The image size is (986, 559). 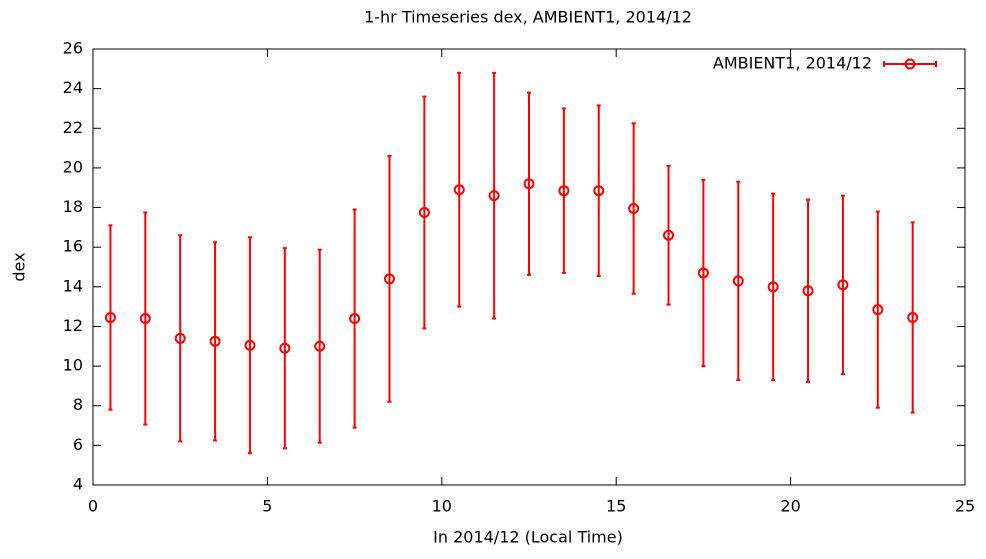 I want to click on y-tick-label: 22, so click(x=73, y=127).